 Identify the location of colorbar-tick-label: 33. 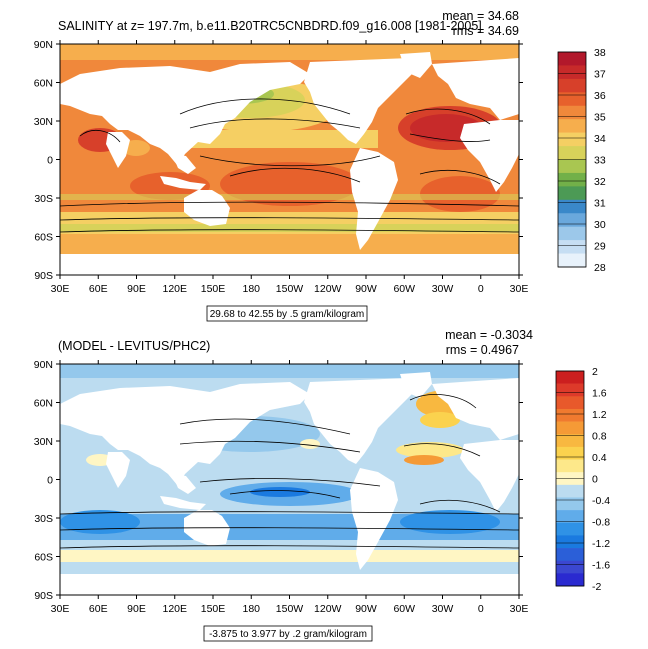
(600, 161).